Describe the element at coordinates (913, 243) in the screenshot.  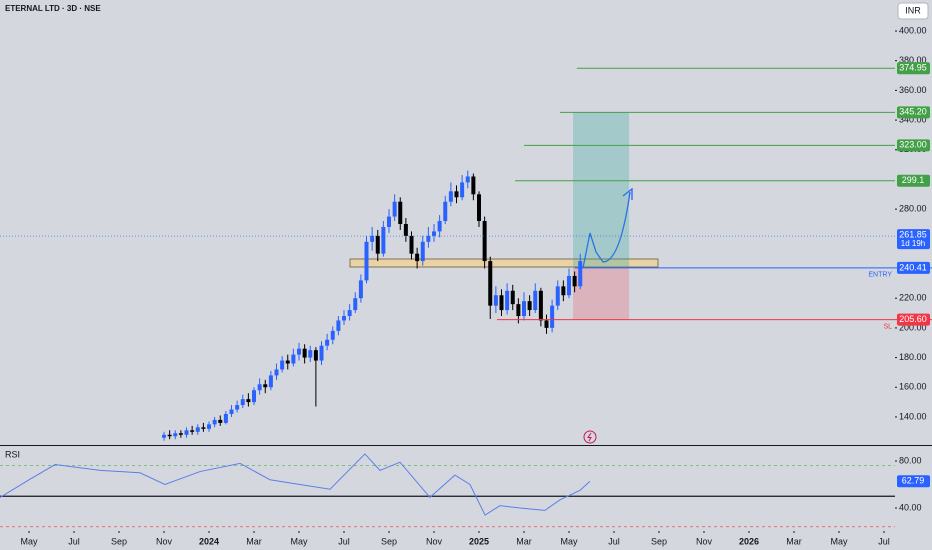
I see `countdown: 1d 19h` at that location.